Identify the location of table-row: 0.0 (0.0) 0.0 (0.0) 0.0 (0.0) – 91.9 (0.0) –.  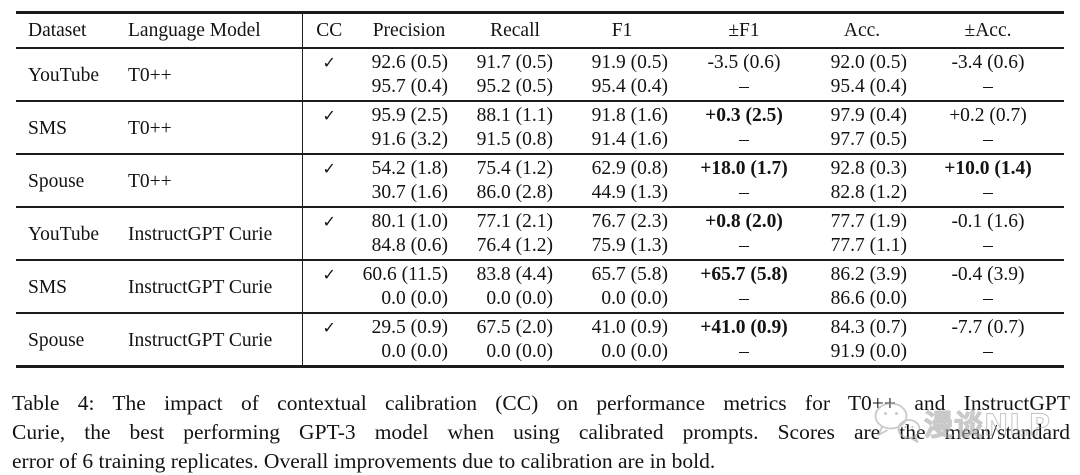
(540, 353).